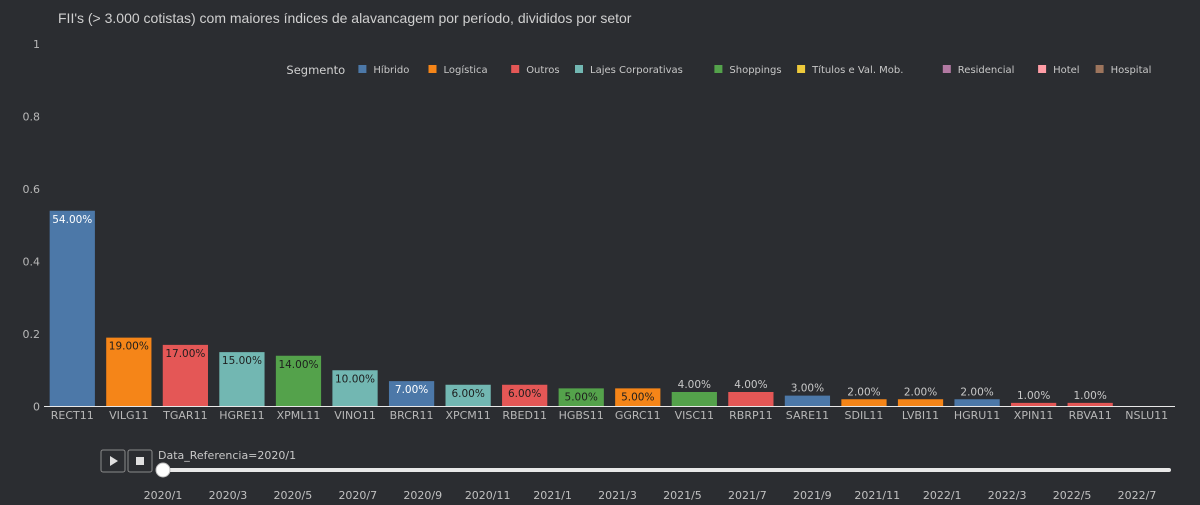 This screenshot has height=505, width=1200. I want to click on bar-lvbi11, so click(920, 403).